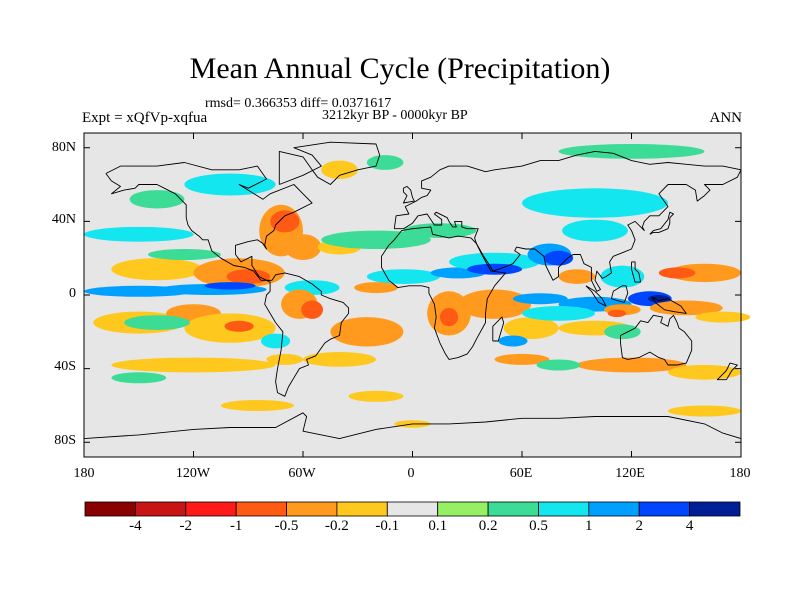  I want to click on lon-label-60w: 60W, so click(302, 473).